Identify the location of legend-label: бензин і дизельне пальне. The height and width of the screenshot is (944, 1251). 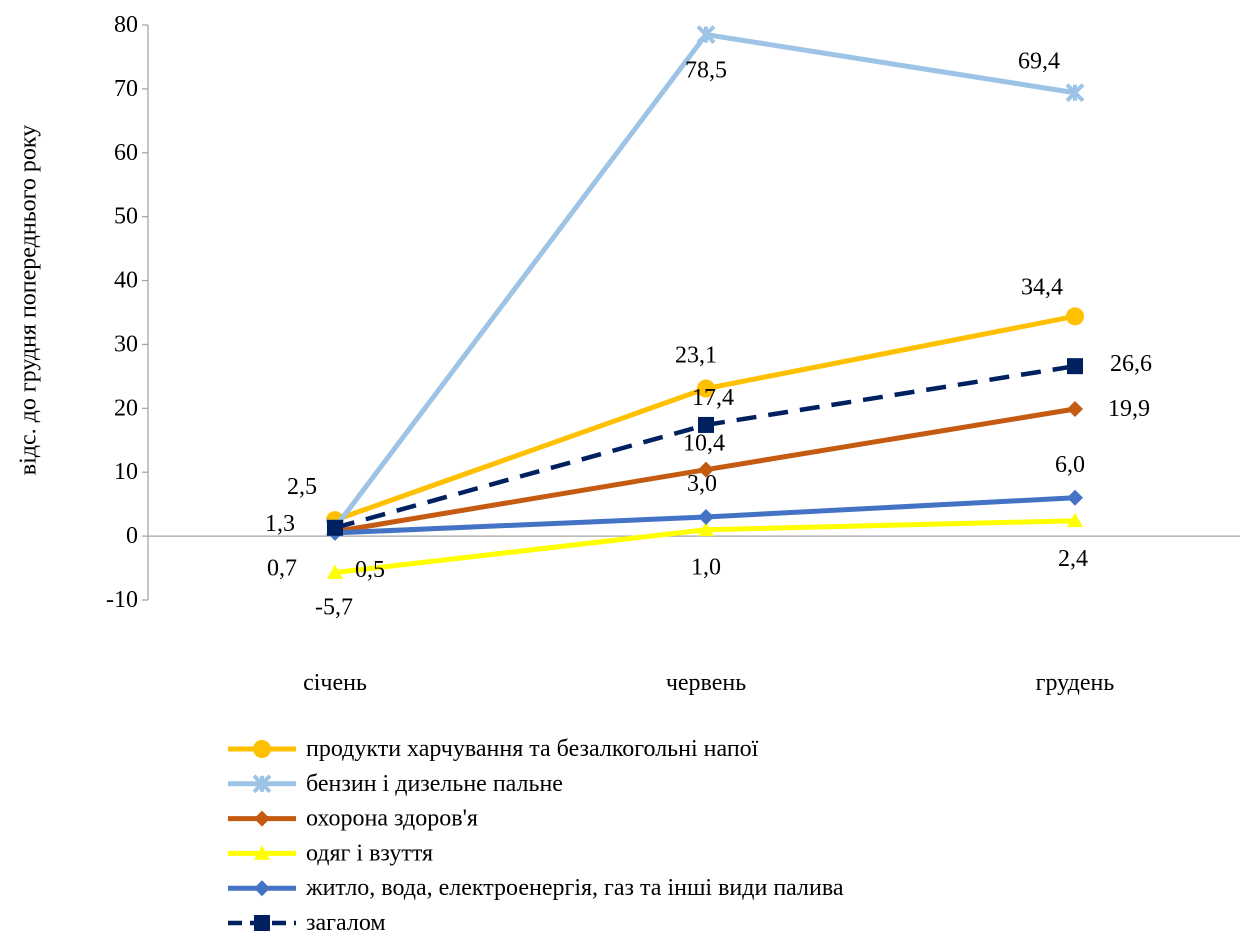
(434, 784).